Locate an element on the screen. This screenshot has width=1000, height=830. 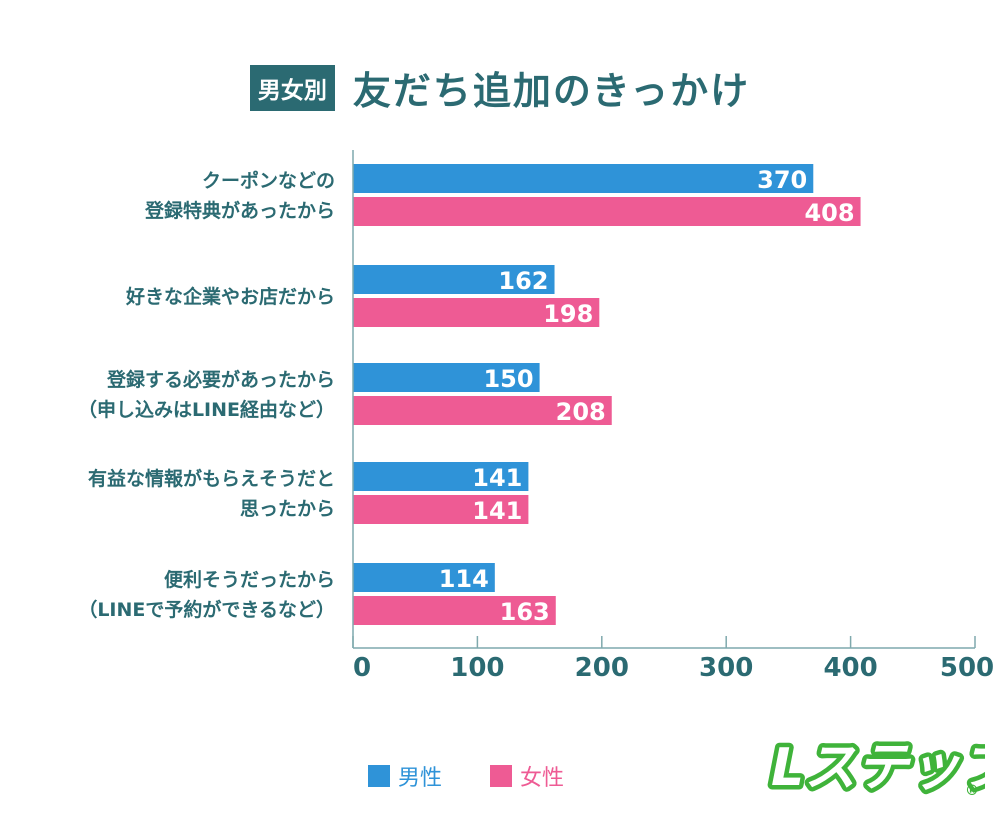
registered-mark: ® is located at coordinates (972, 791).